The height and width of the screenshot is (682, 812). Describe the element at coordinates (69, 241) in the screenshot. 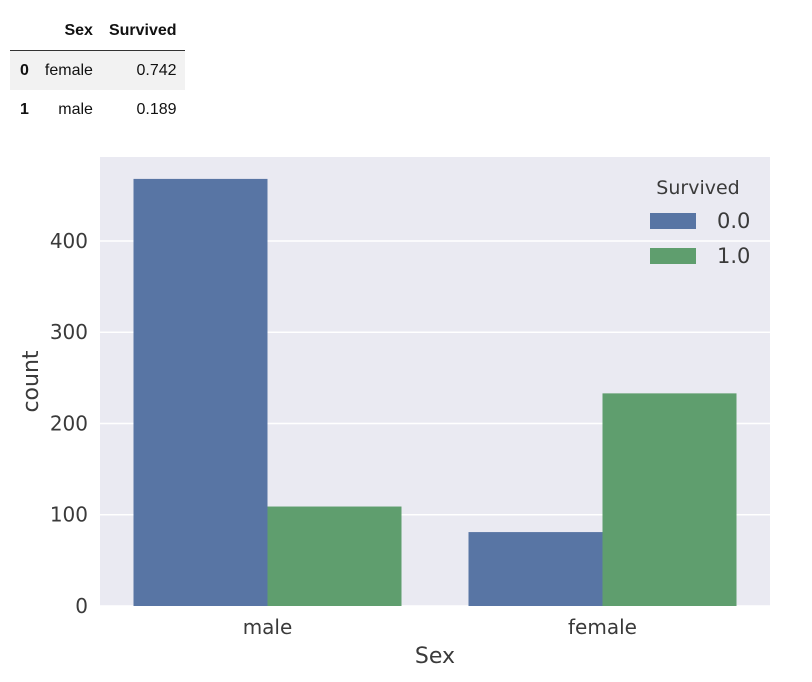

I see `y-tick-label: 400` at that location.